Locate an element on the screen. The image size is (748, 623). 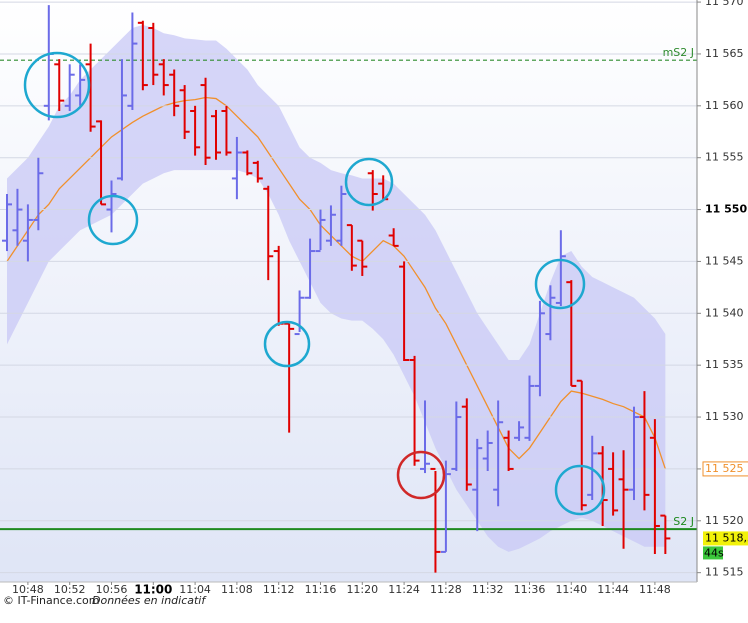
y-tick-label: 11 560 is located at coordinates (724, 105).